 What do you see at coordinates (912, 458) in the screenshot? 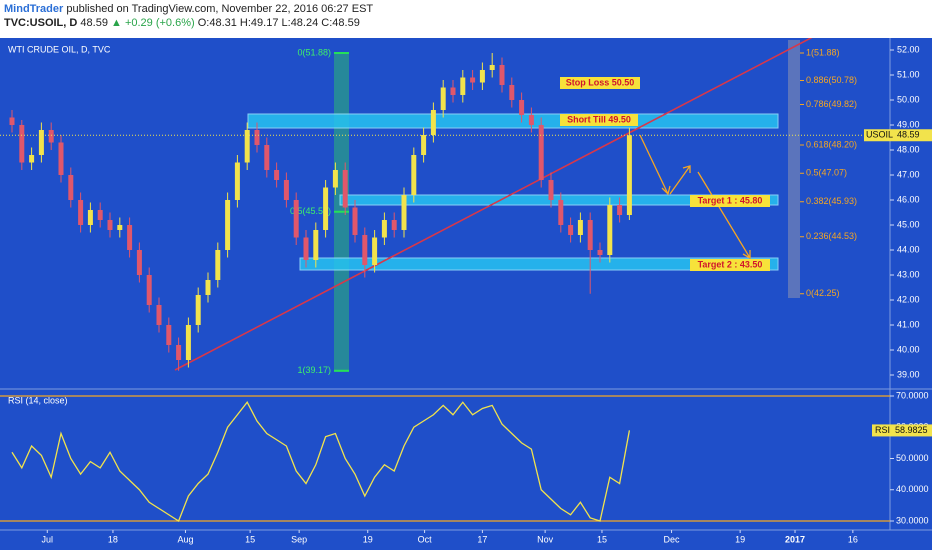
I see `rsi-tick-label: 50.0000` at bounding box center [912, 458].